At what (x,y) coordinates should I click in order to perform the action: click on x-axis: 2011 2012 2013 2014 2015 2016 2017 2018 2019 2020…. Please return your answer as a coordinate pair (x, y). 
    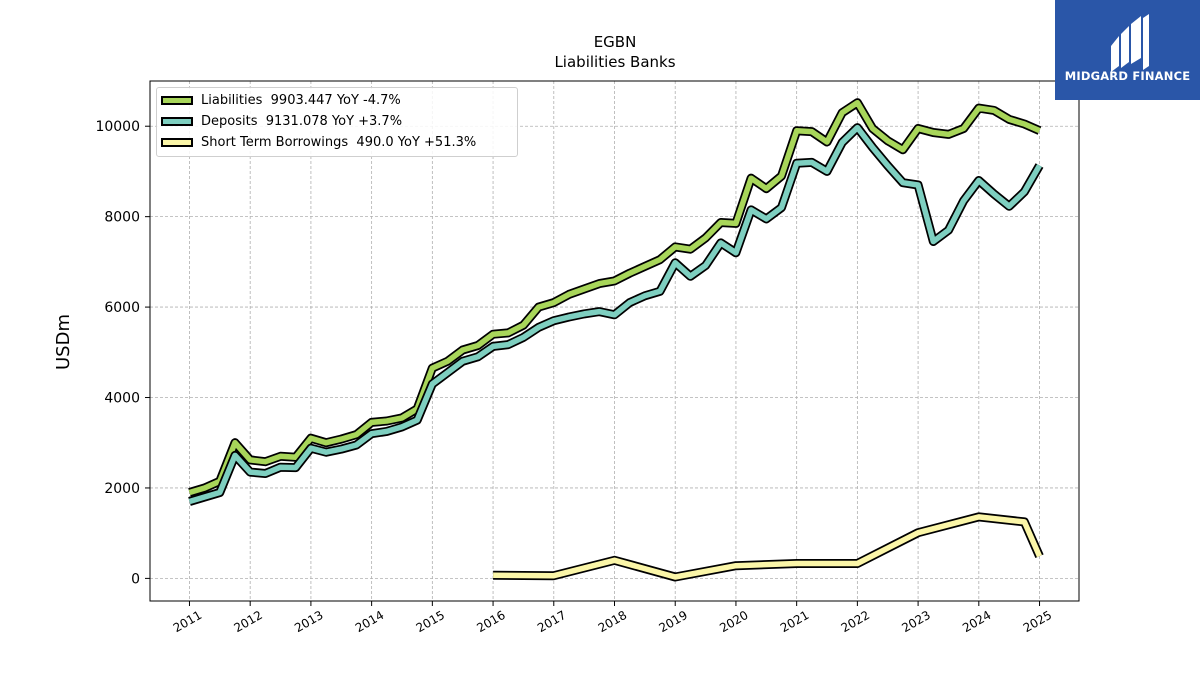
    Looking at the image, I should click on (612, 618).